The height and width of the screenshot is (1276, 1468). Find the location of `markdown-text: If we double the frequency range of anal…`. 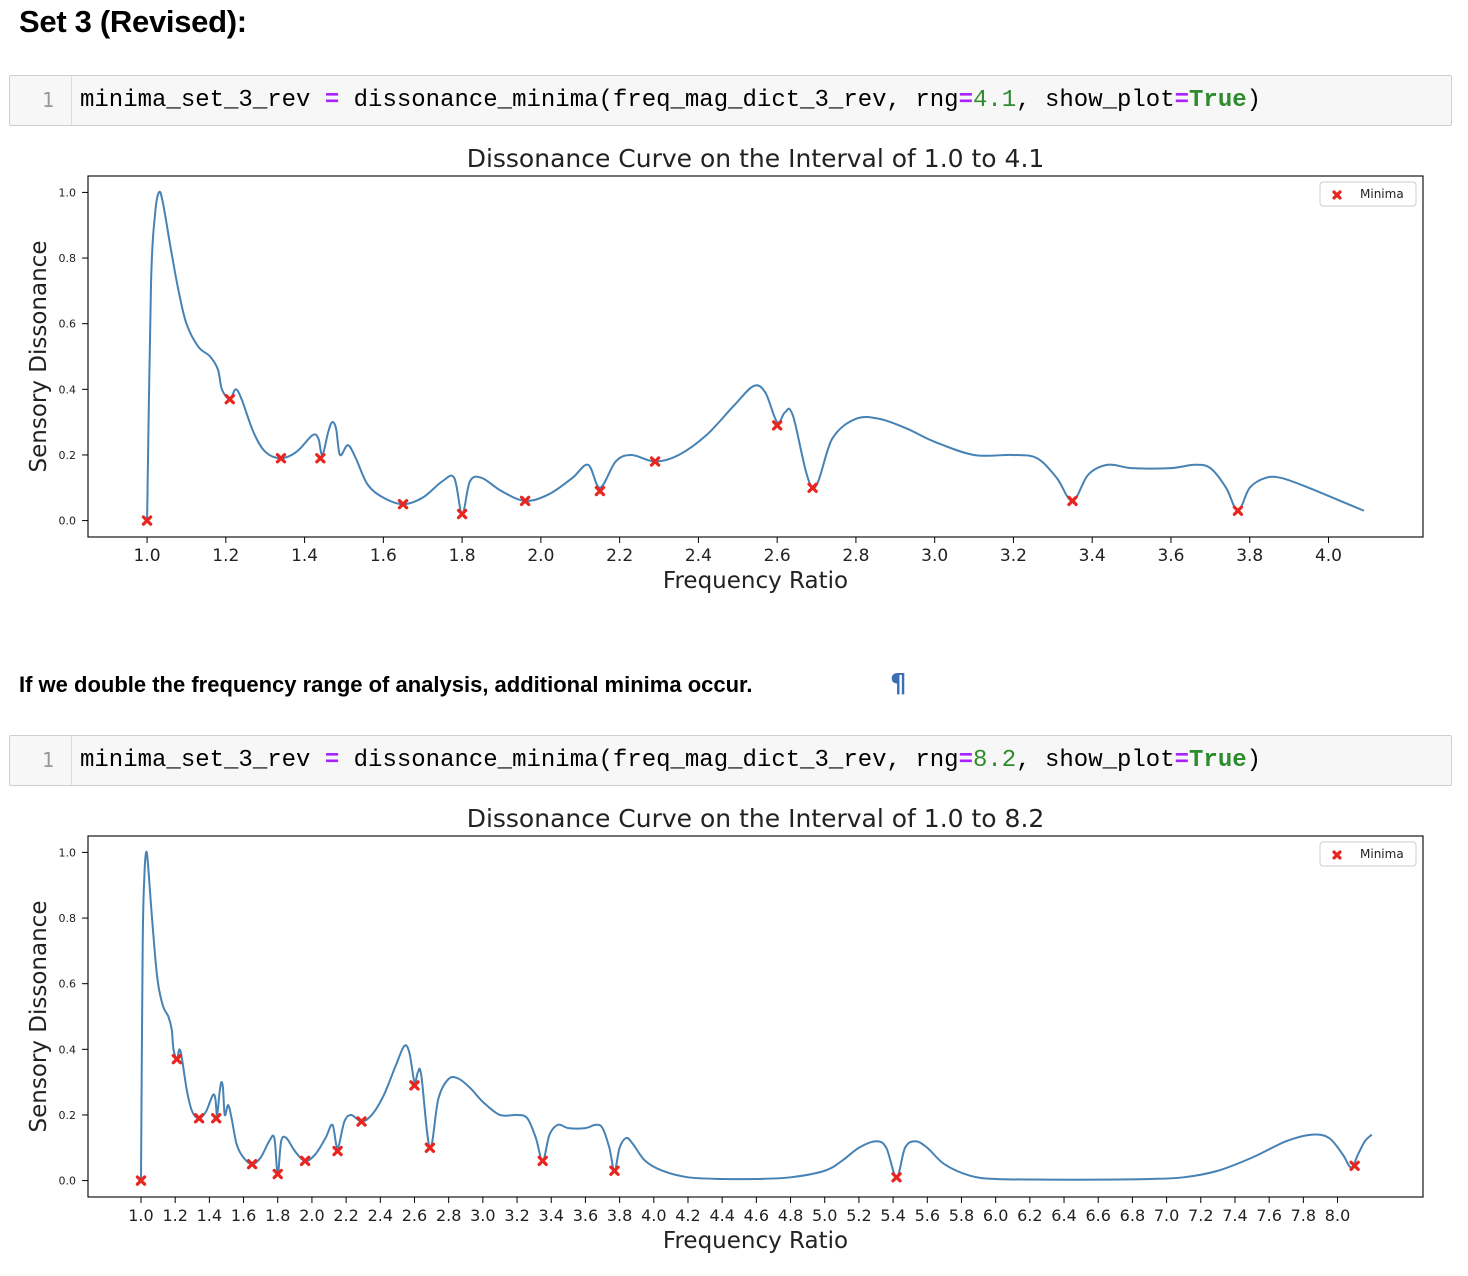

markdown-text: If we double the frequency range of anal… is located at coordinates (386, 684).